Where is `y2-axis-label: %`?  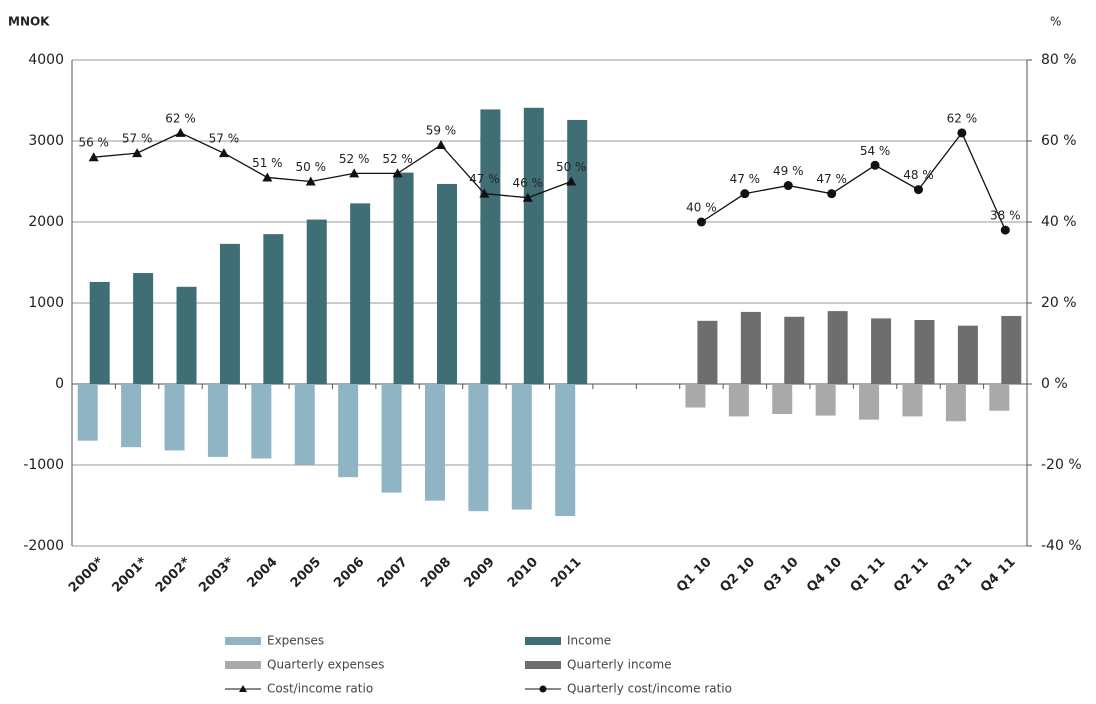
y2-axis-label: % is located at coordinates (1055, 22).